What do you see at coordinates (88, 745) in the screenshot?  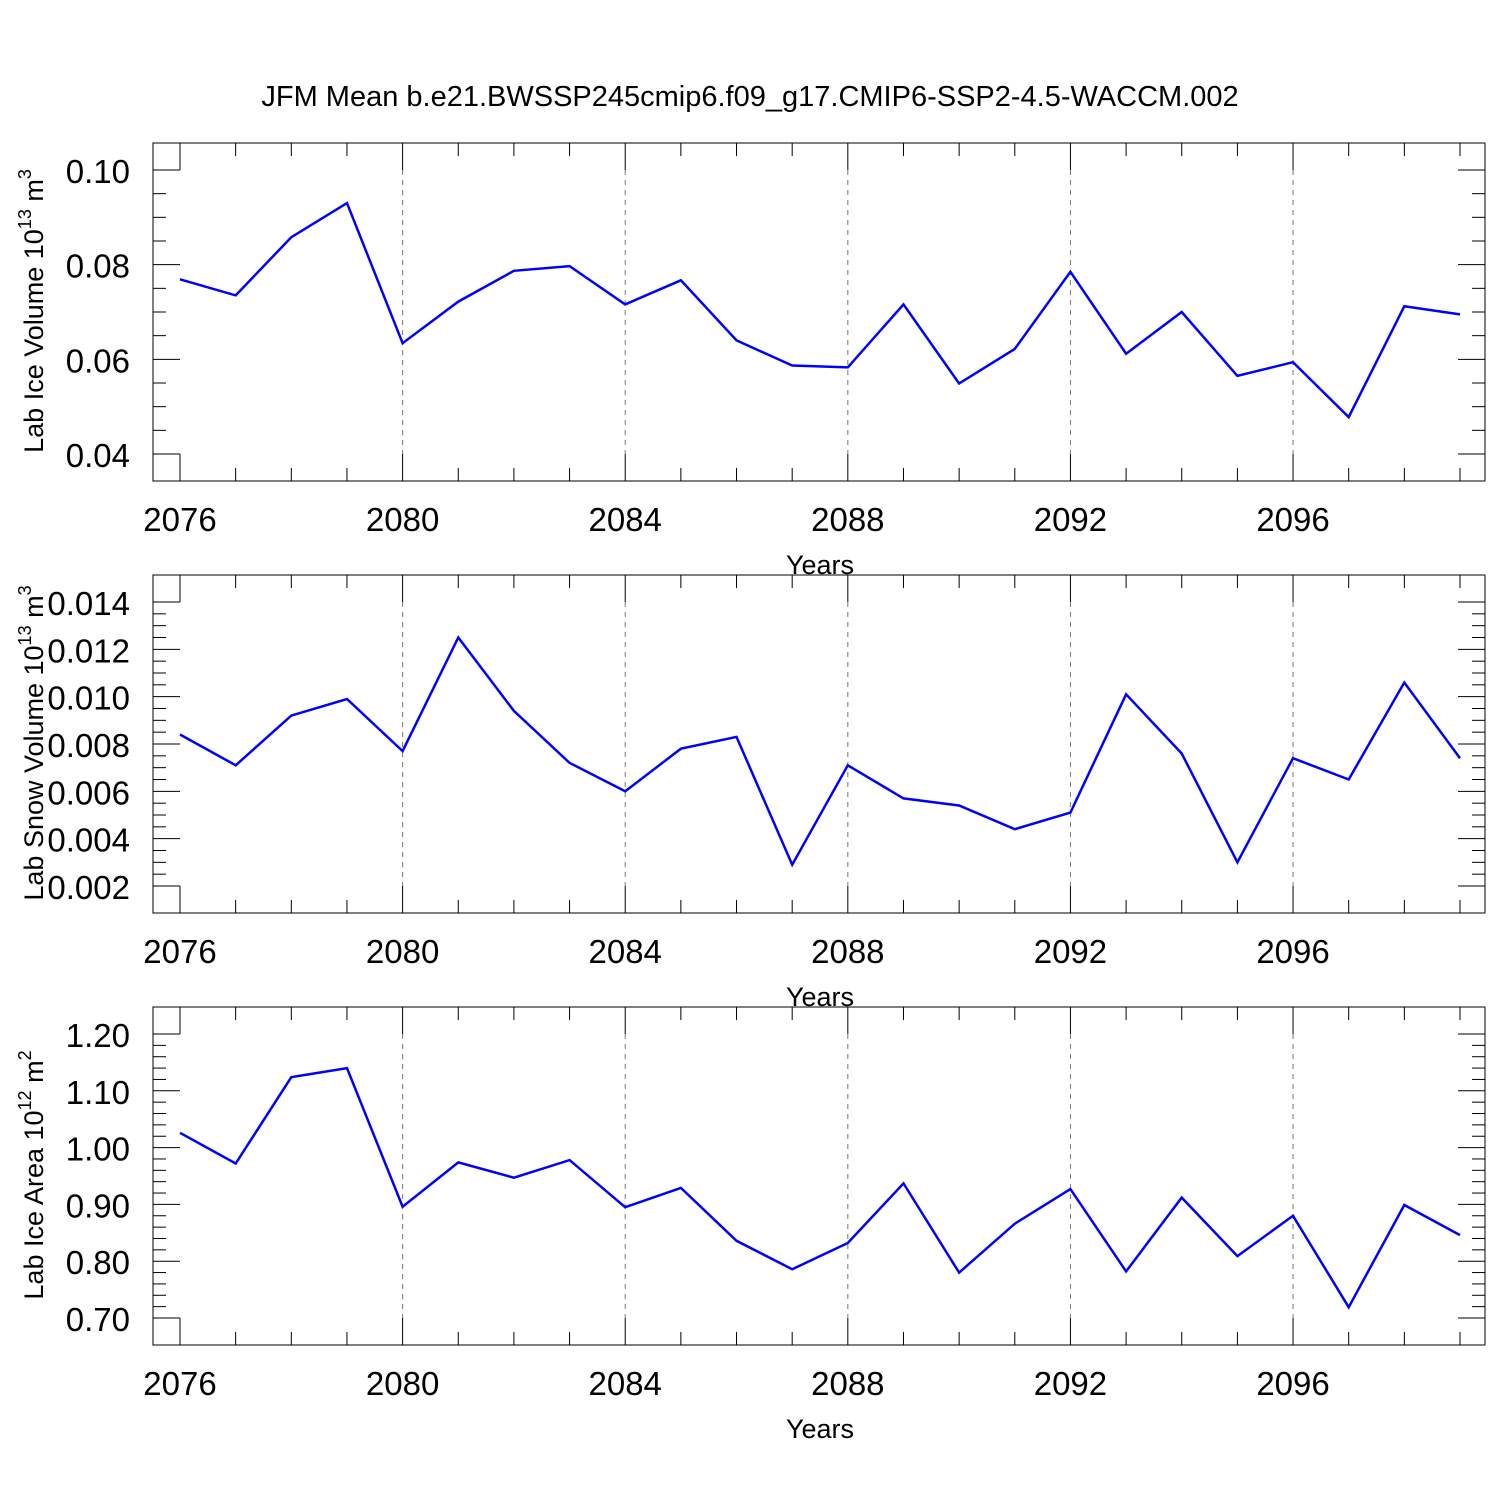 I see `y-tick-label: 0.008` at bounding box center [88, 745].